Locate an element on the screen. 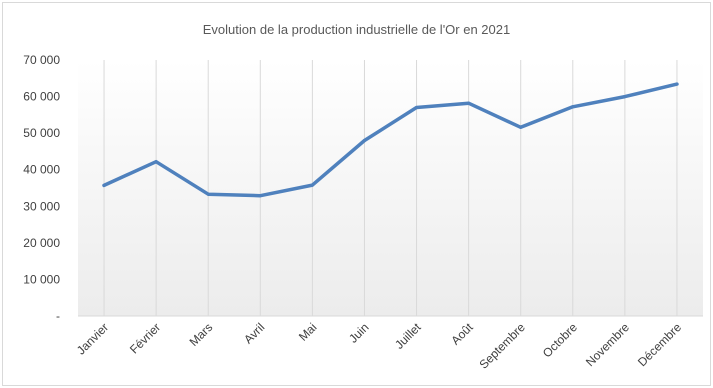  y-tick-label: 70 000 is located at coordinates (41, 60).